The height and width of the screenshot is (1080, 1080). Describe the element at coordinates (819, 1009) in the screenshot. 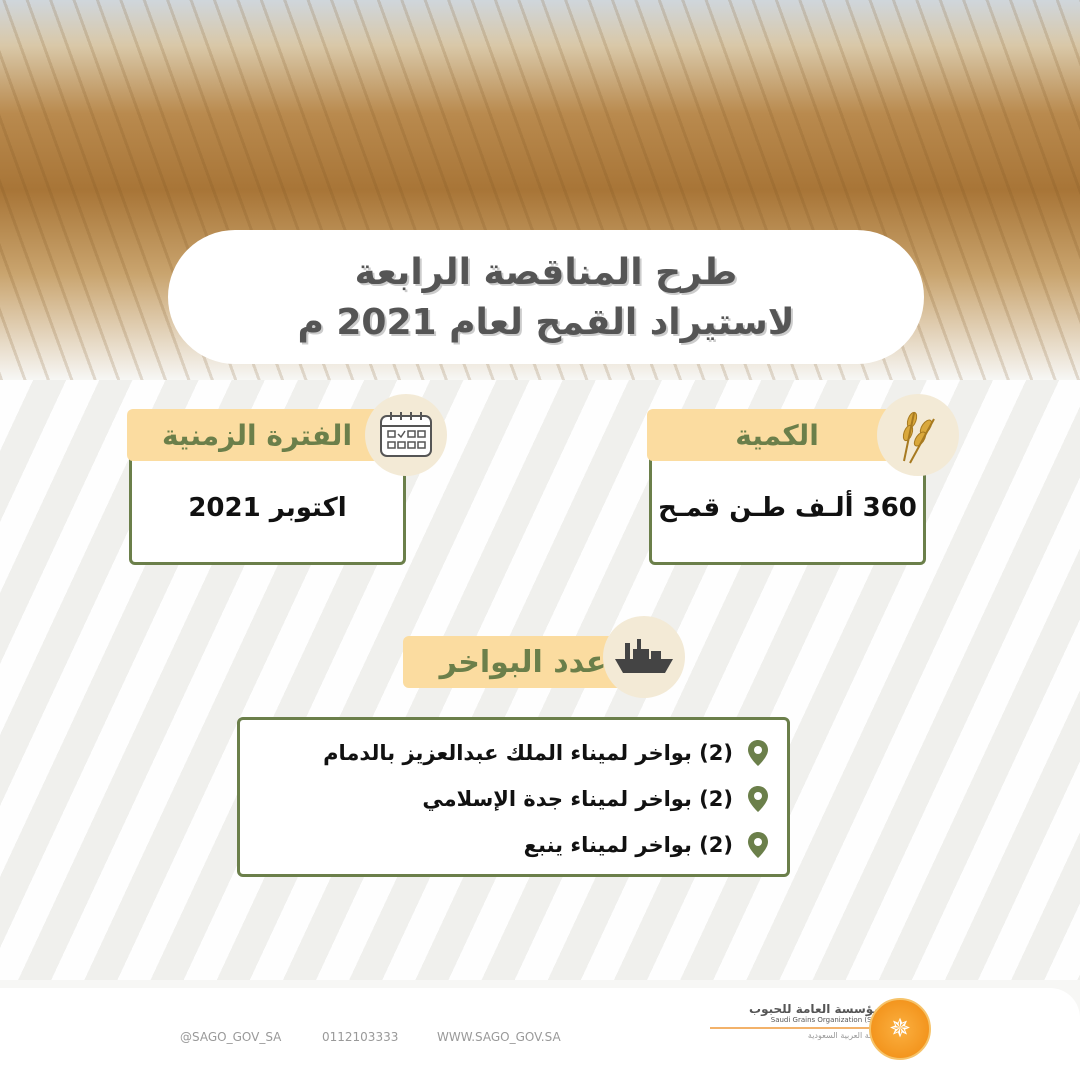

I see `logo-name-ar: المؤسسة العامة للحبوب` at that location.